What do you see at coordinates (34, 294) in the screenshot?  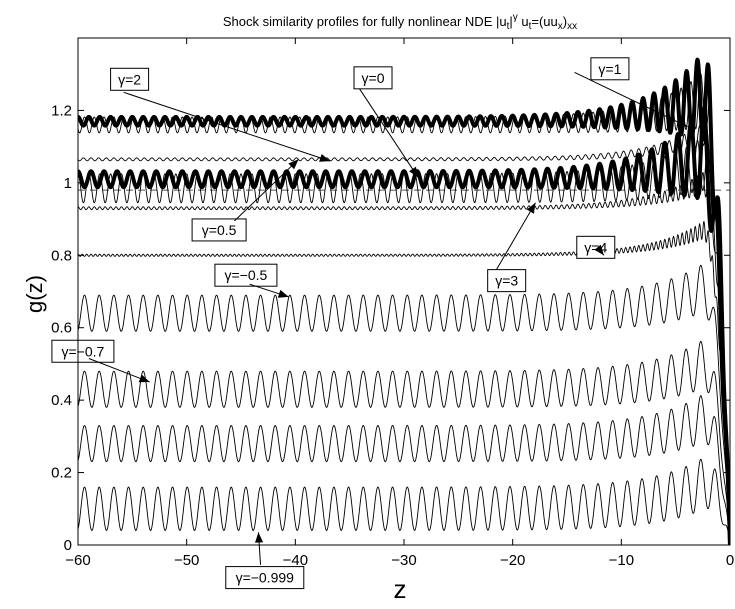 I see `y-axis-label: g(z)` at bounding box center [34, 294].